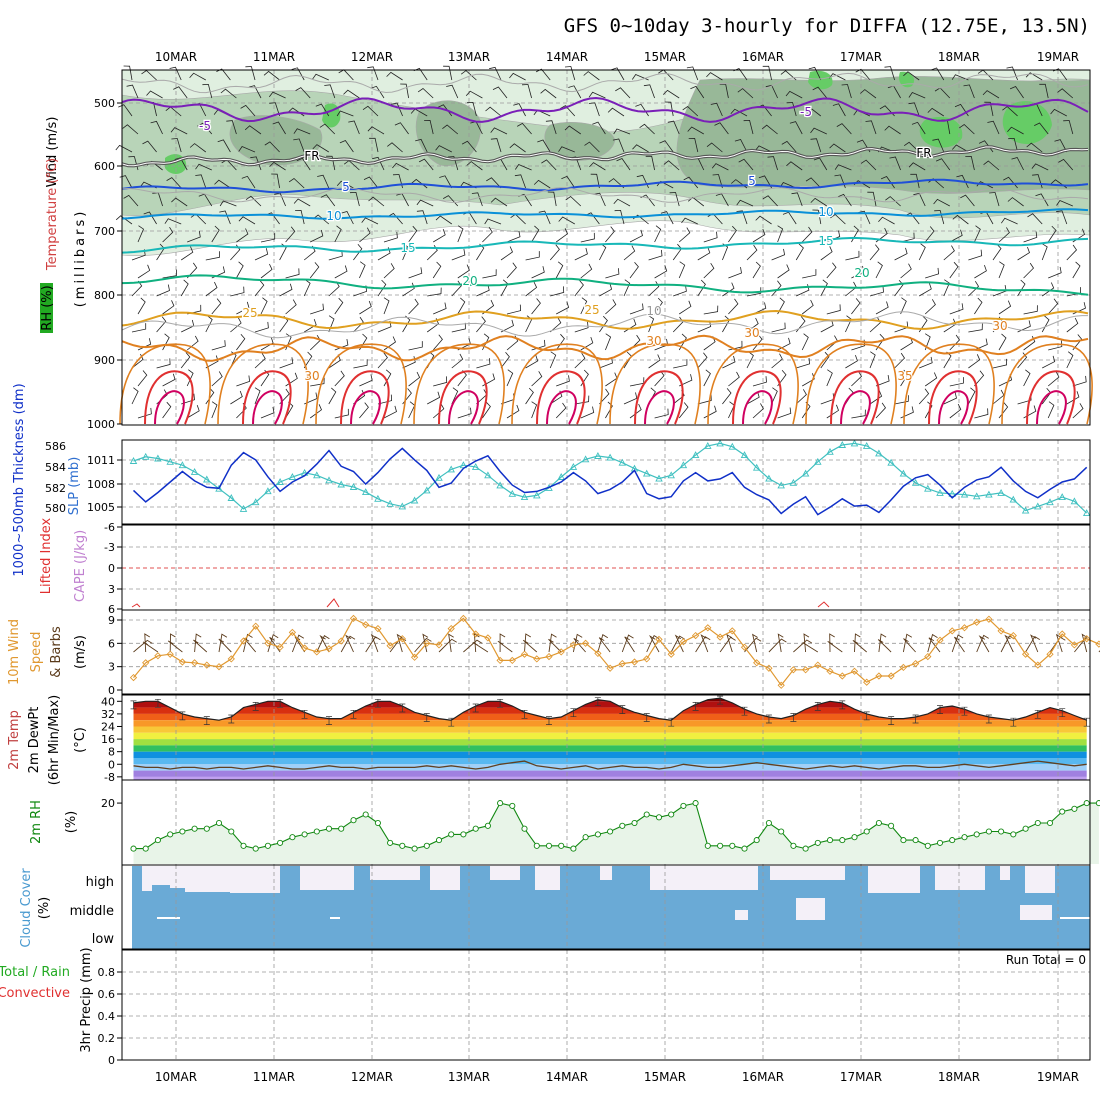  Describe the element at coordinates (606, 567) in the screenshot. I see `cape-grid` at that location.